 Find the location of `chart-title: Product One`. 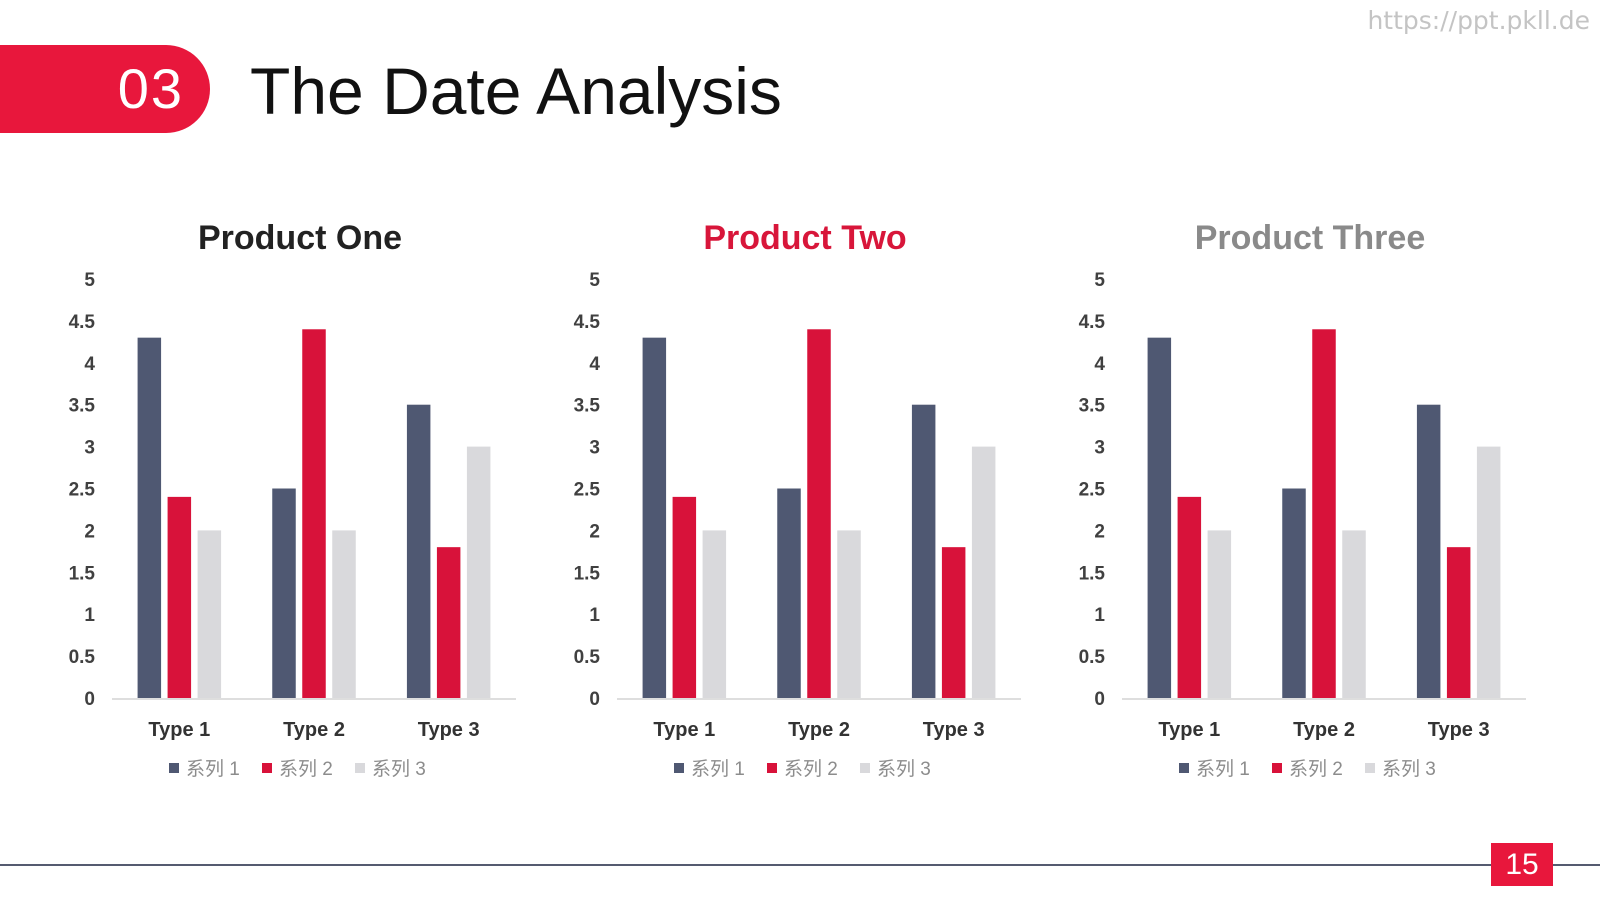

chart-title: Product One is located at coordinates (300, 238).